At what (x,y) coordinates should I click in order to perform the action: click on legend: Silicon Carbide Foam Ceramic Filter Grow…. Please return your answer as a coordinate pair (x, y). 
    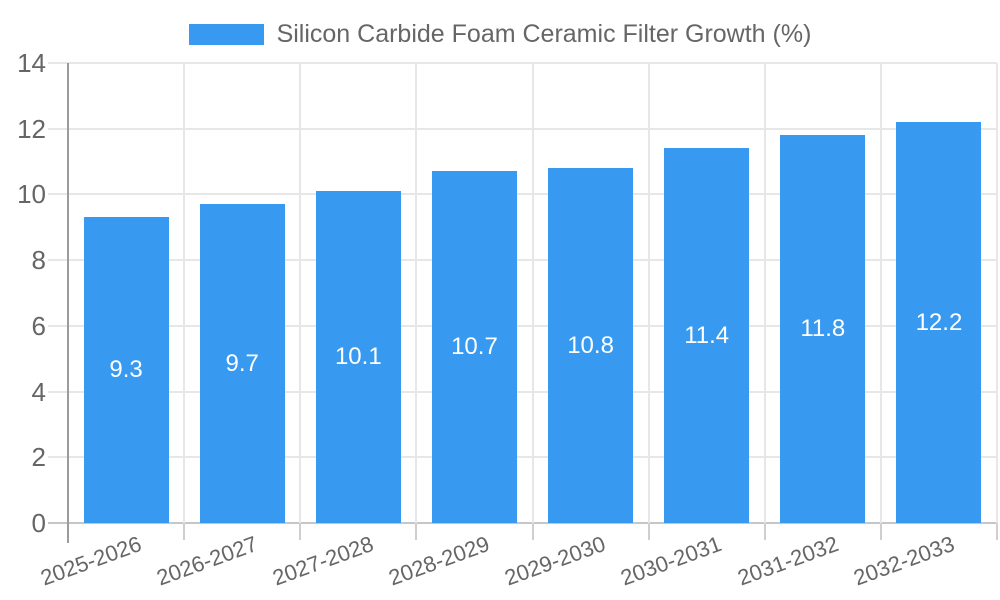
    Looking at the image, I should click on (500, 34).